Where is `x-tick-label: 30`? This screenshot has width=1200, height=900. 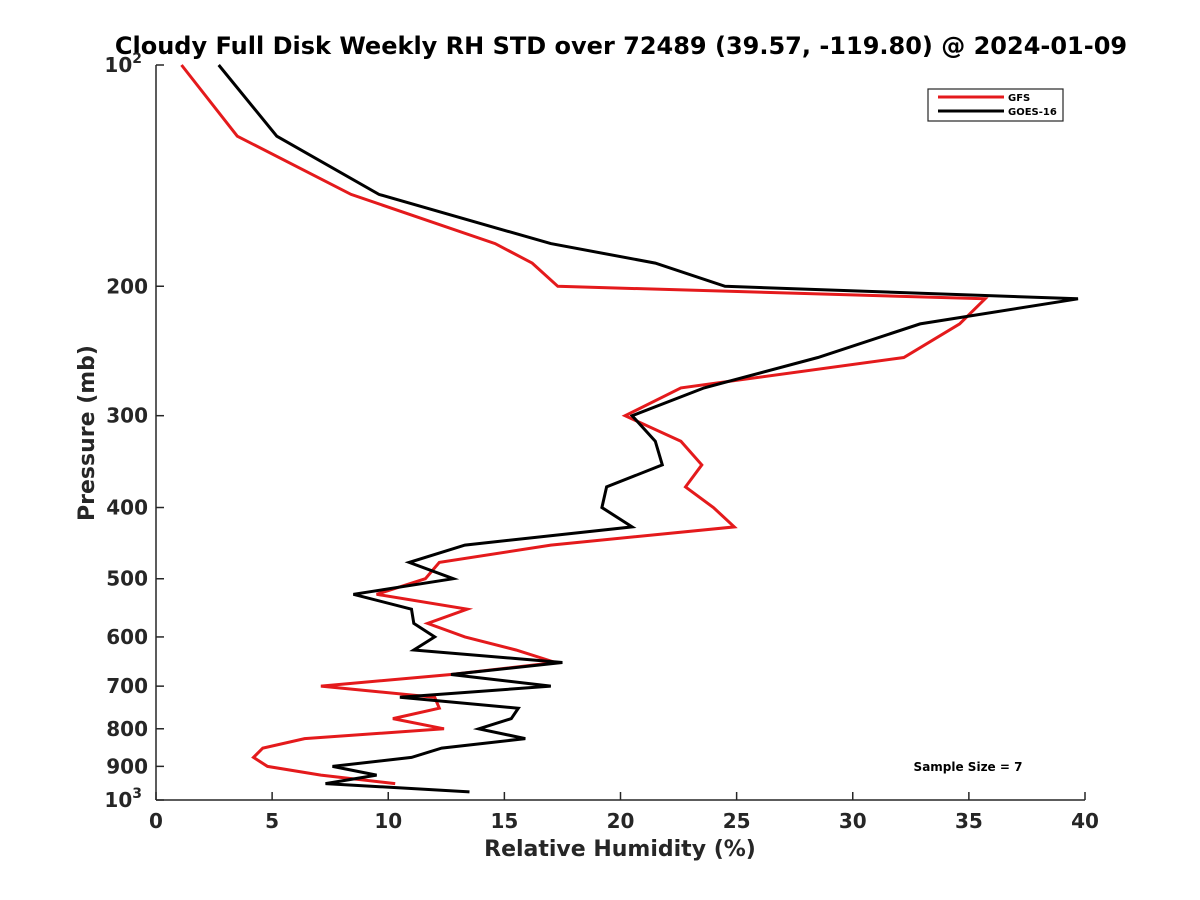 x-tick-label: 30 is located at coordinates (853, 821).